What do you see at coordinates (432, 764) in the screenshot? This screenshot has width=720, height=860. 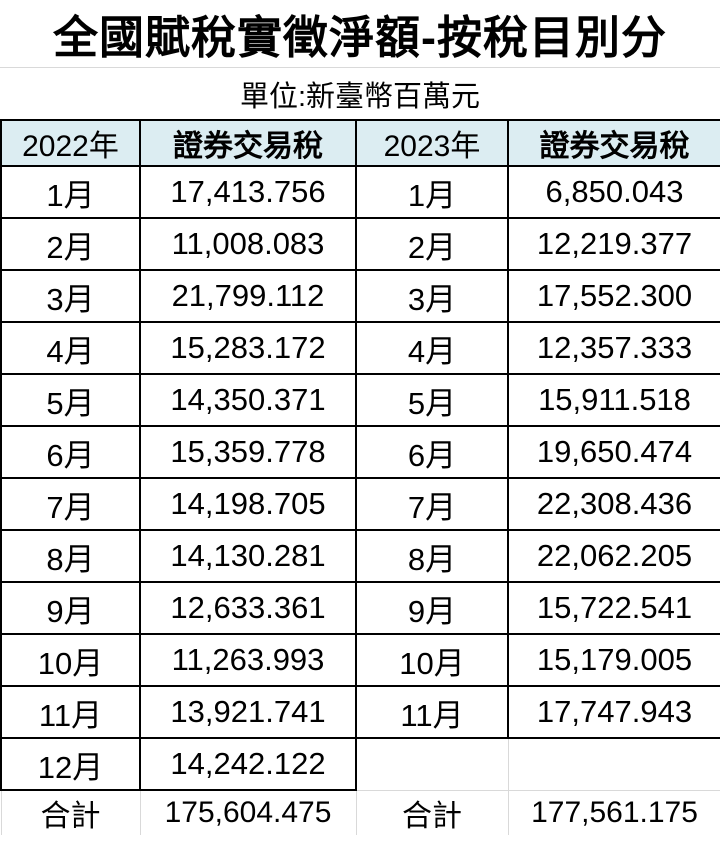 I see `empty-month-cell` at bounding box center [432, 764].